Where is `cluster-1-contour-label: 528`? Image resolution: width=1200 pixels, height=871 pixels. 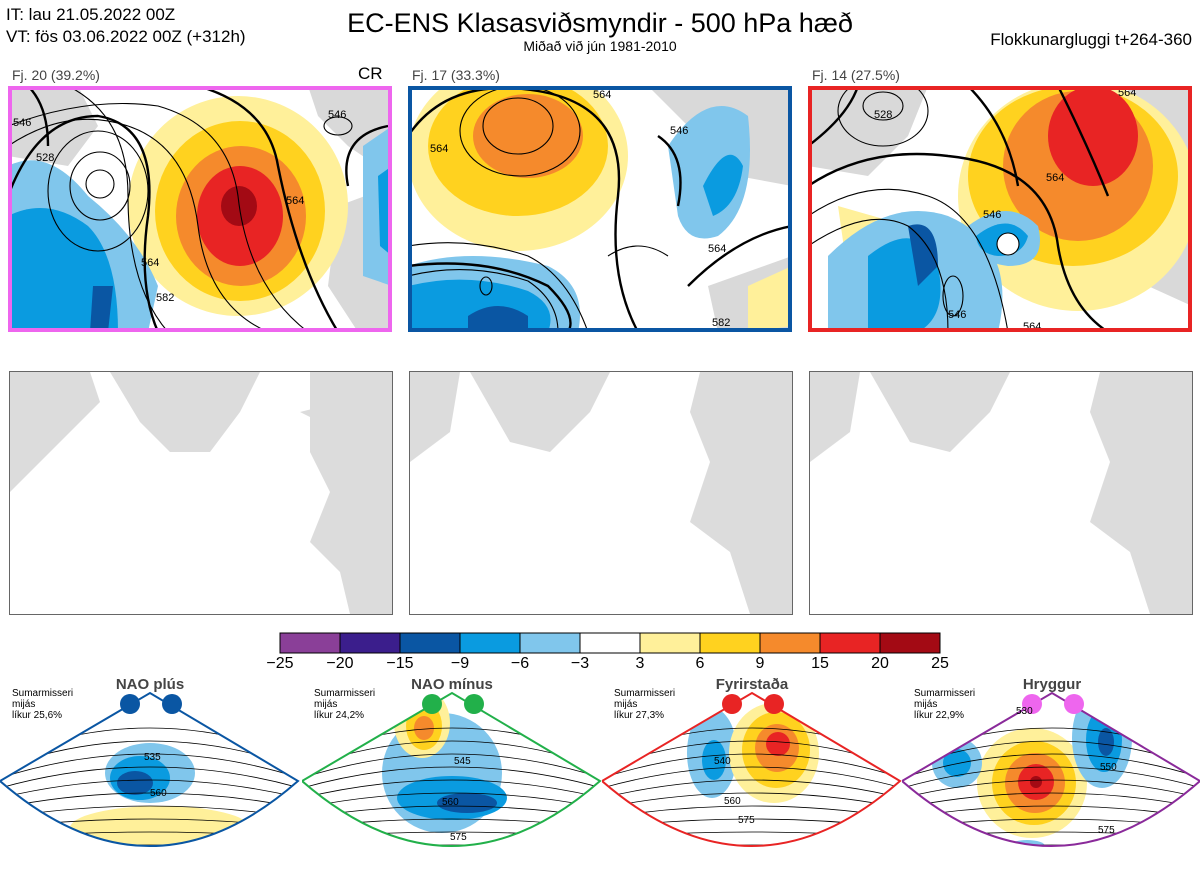
cluster-1-contour-label: 528 is located at coordinates (45, 158).